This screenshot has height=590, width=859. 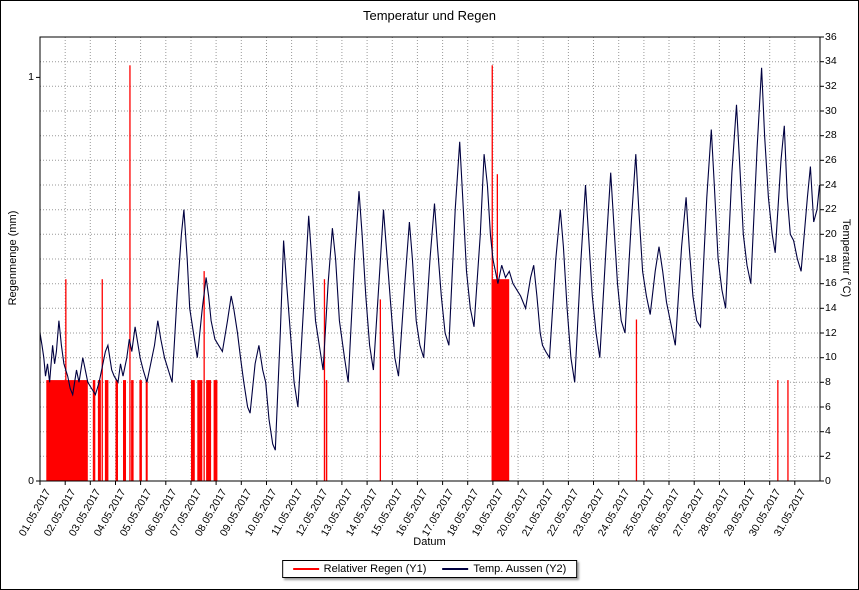 What do you see at coordinates (846, 258) in the screenshot?
I see `y2-axis-title: Temperatur (°C)` at bounding box center [846, 258].